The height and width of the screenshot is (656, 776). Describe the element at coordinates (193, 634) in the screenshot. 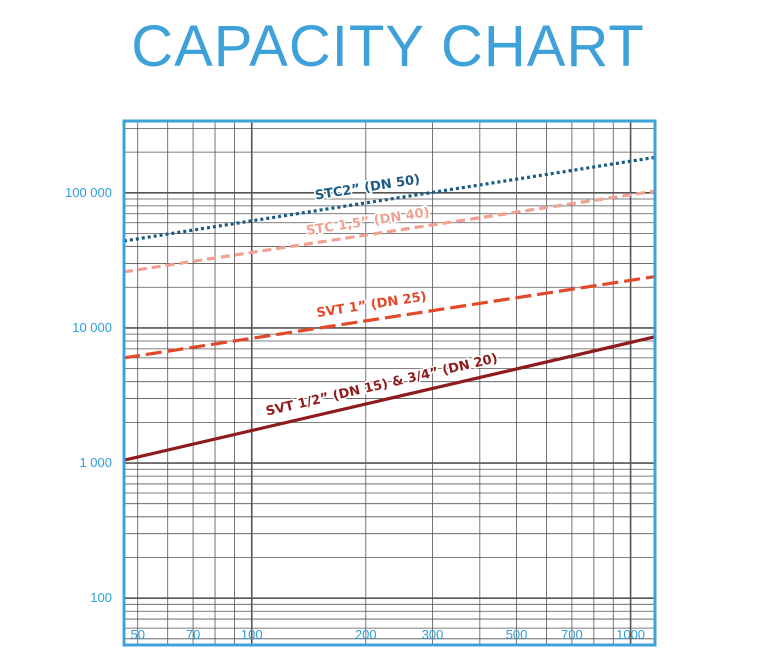

I see `x-tick-label: 70` at that location.